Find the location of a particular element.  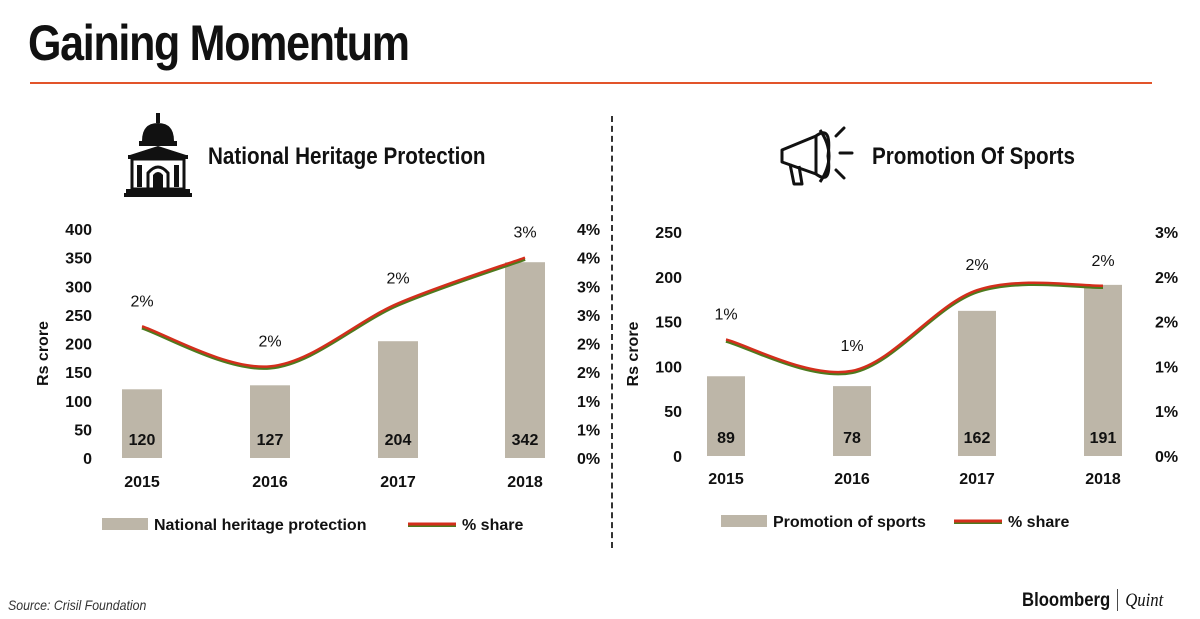

legend-bar-label: Promotion of sports is located at coordinates (849, 522).